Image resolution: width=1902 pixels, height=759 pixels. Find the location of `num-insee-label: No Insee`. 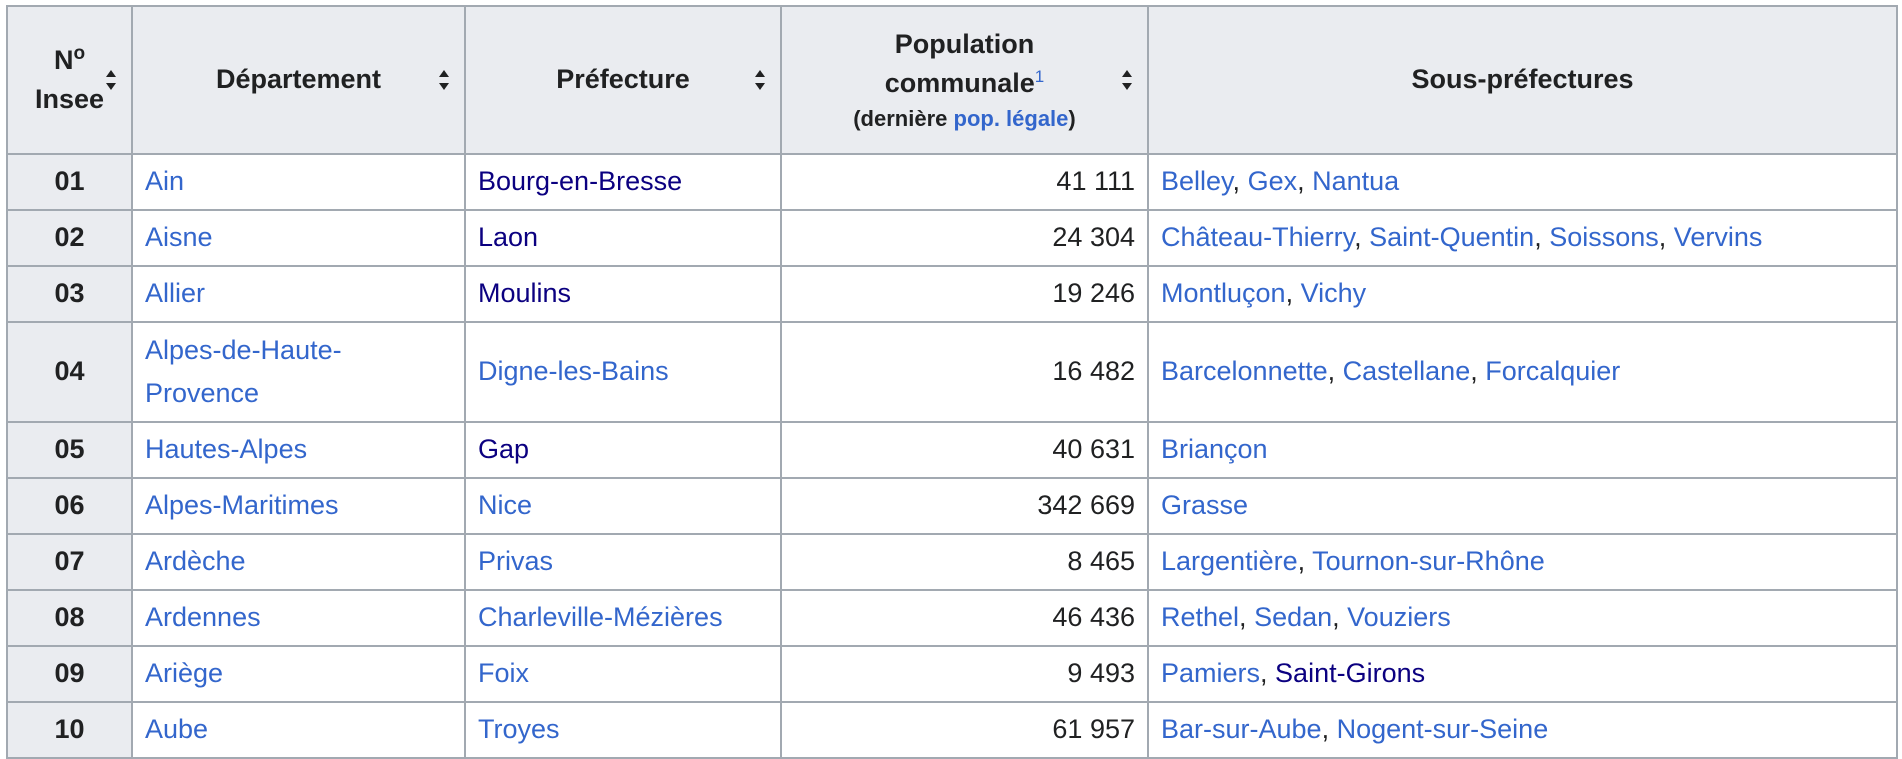

num-insee-label: No Insee is located at coordinates (69, 78).